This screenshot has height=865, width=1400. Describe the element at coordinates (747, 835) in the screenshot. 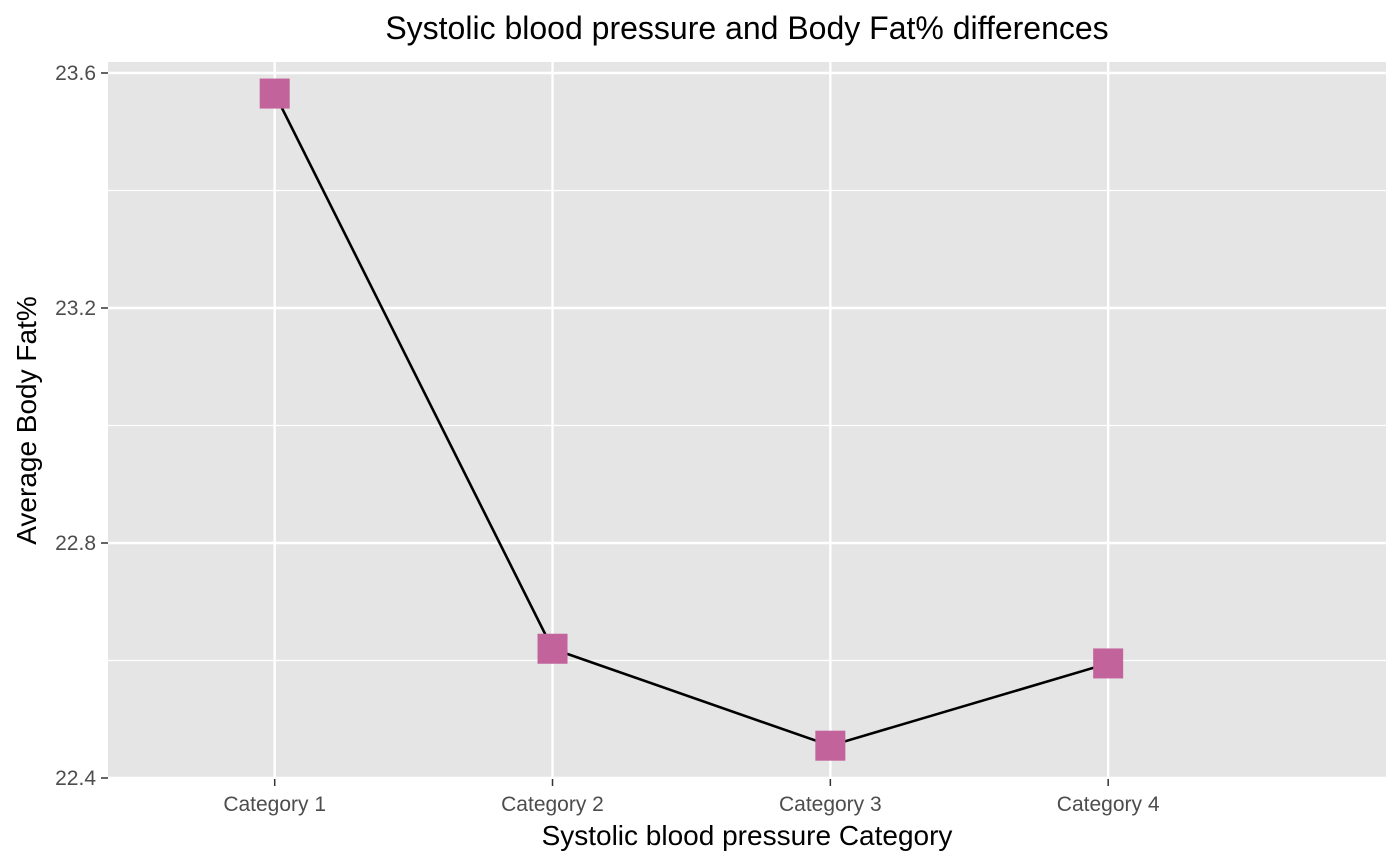

I see `x-axis-title: Systolic blood pressure Category` at that location.